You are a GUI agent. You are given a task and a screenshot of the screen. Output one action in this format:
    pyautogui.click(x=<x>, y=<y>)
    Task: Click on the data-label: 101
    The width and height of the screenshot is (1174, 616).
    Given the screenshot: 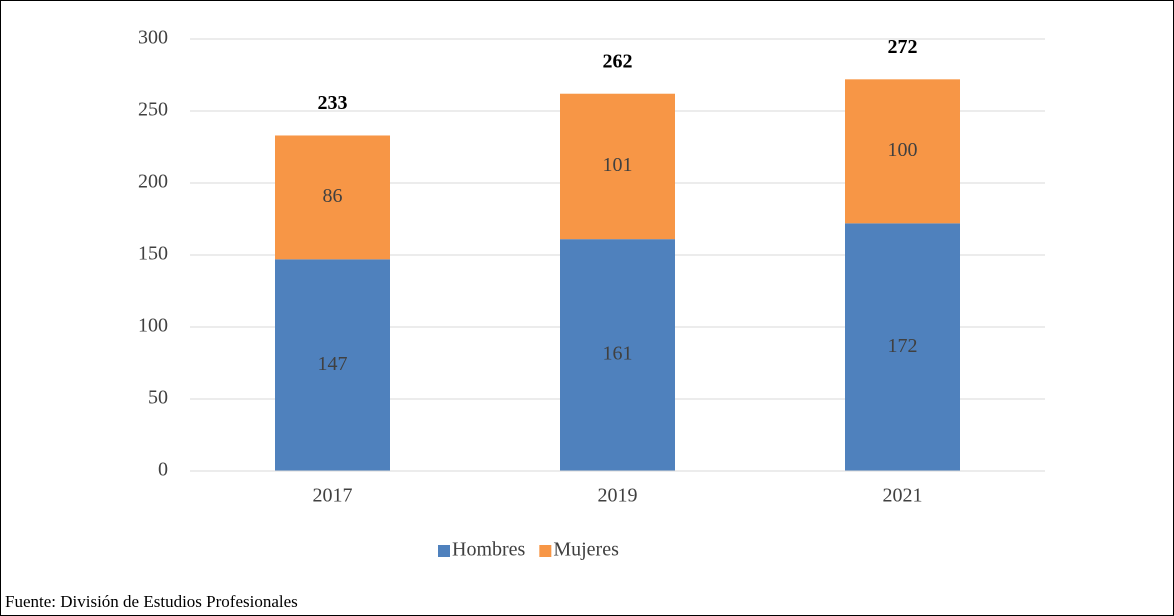 What is the action you would take?
    pyautogui.click(x=618, y=165)
    